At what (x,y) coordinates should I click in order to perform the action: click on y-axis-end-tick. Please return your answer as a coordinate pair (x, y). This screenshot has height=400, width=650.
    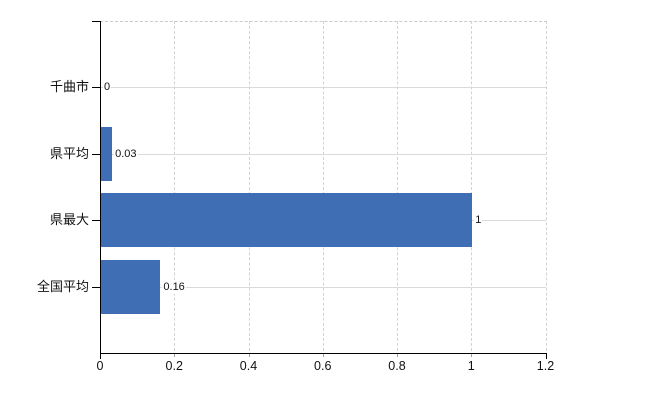
    Looking at the image, I should click on (96, 21).